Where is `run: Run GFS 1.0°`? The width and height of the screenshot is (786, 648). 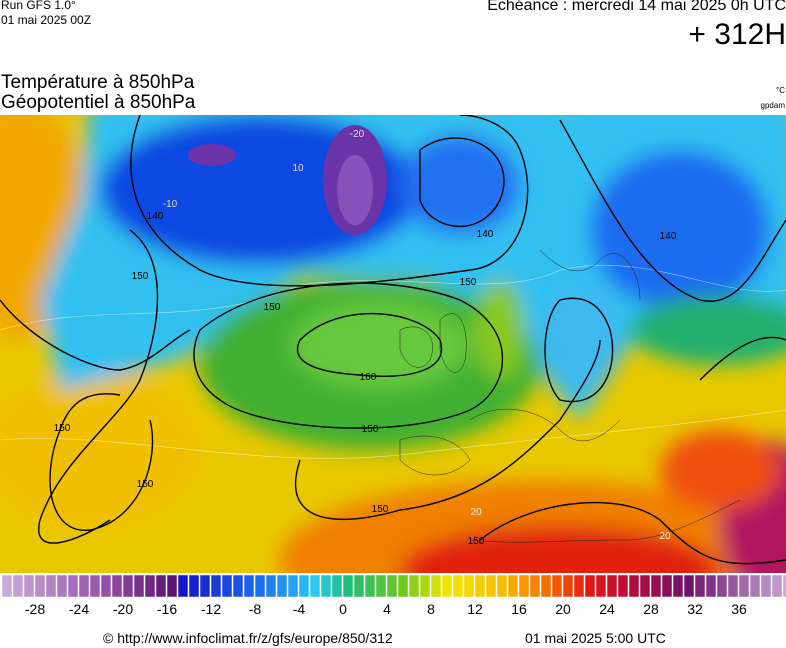 run: Run GFS 1.0° is located at coordinates (38, 6).